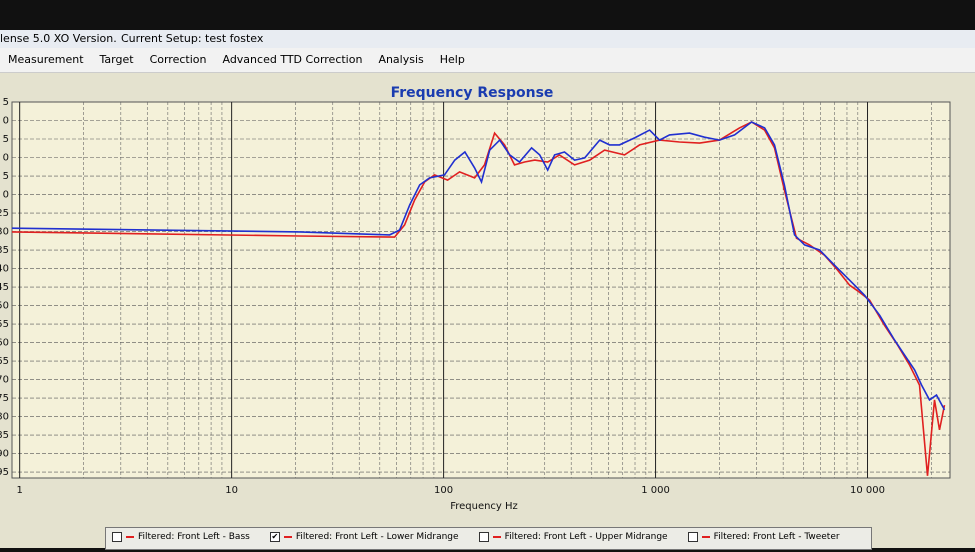  What do you see at coordinates (4, 454) in the screenshot?
I see `y-tick-label: -90` at bounding box center [4, 454].